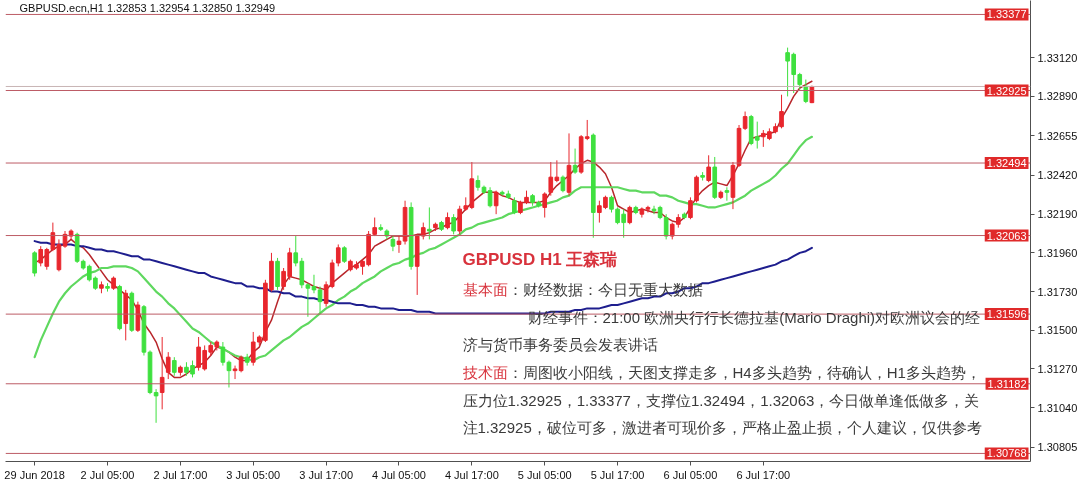 The width and height of the screenshot is (1080, 483). What do you see at coordinates (147, 7) in the screenshot?
I see `chart-title: GBPUSD.ecn,H1 1.32853 1.32954 1.32850 1.32949` at bounding box center [147, 7].